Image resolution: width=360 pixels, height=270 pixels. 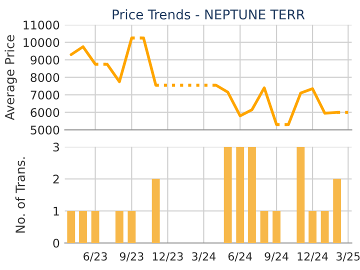 I want to click on y-tick-label: 11000, so click(x=42, y=25).